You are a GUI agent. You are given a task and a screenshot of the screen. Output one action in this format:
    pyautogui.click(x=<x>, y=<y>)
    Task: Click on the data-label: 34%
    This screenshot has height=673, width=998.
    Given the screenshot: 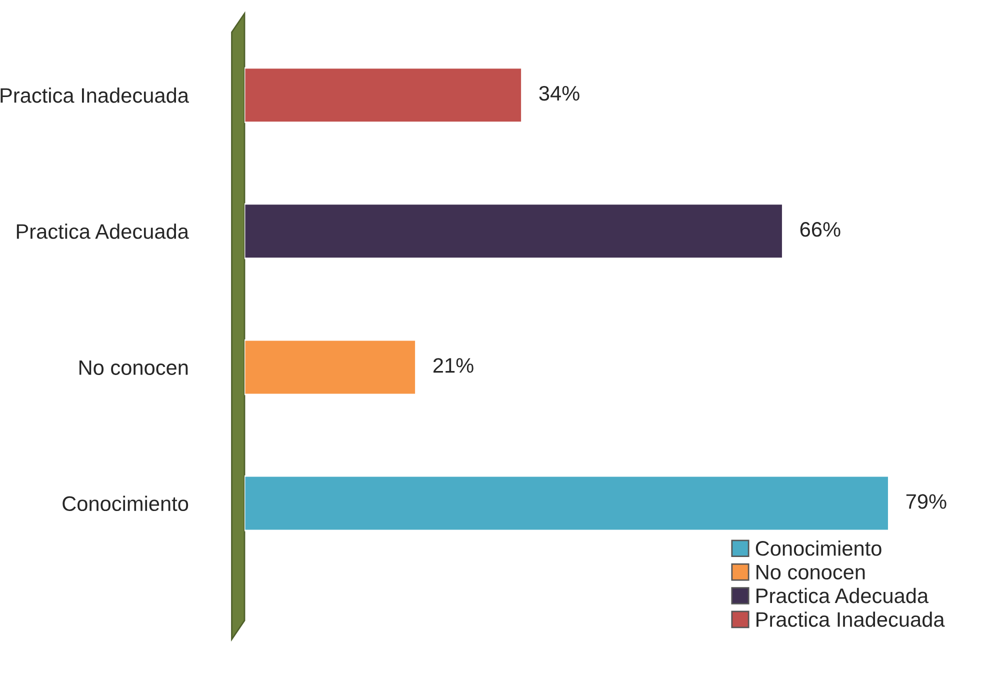 What is the action you would take?
    pyautogui.click(x=559, y=93)
    